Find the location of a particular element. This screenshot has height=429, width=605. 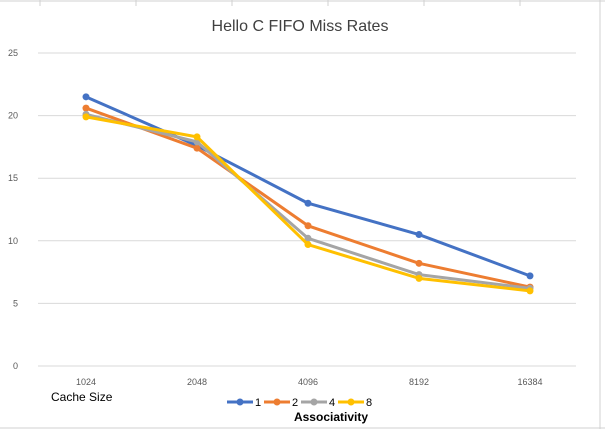

y-axis-tick-labels: 0 5 10 15 20 25 is located at coordinates (13, 209).